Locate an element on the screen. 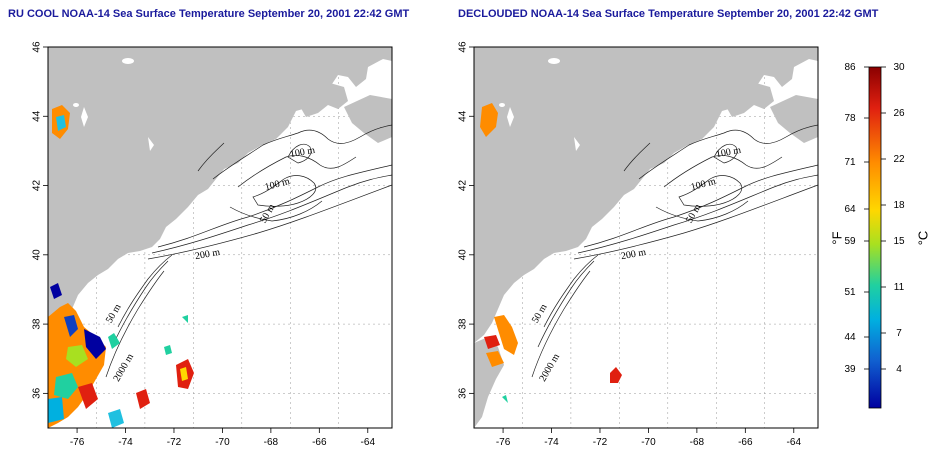  f-tick-label: 44 is located at coordinates (850, 337).